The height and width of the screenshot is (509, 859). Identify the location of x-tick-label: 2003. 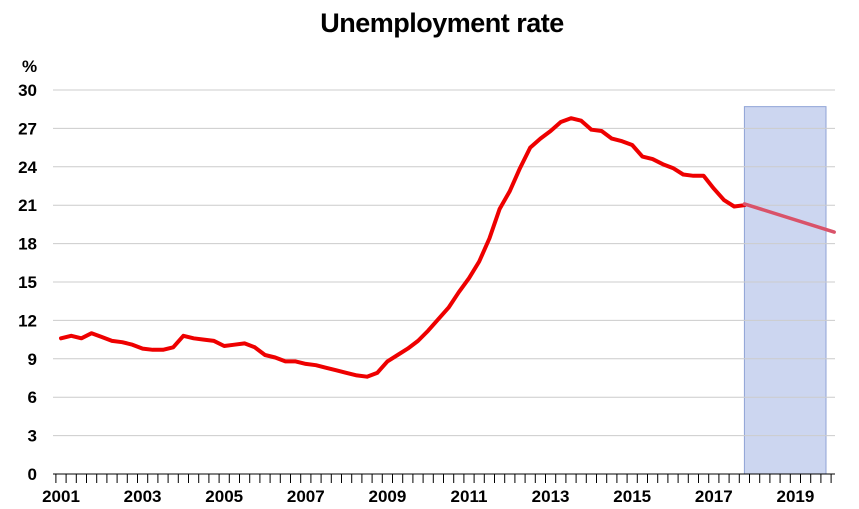
(143, 496).